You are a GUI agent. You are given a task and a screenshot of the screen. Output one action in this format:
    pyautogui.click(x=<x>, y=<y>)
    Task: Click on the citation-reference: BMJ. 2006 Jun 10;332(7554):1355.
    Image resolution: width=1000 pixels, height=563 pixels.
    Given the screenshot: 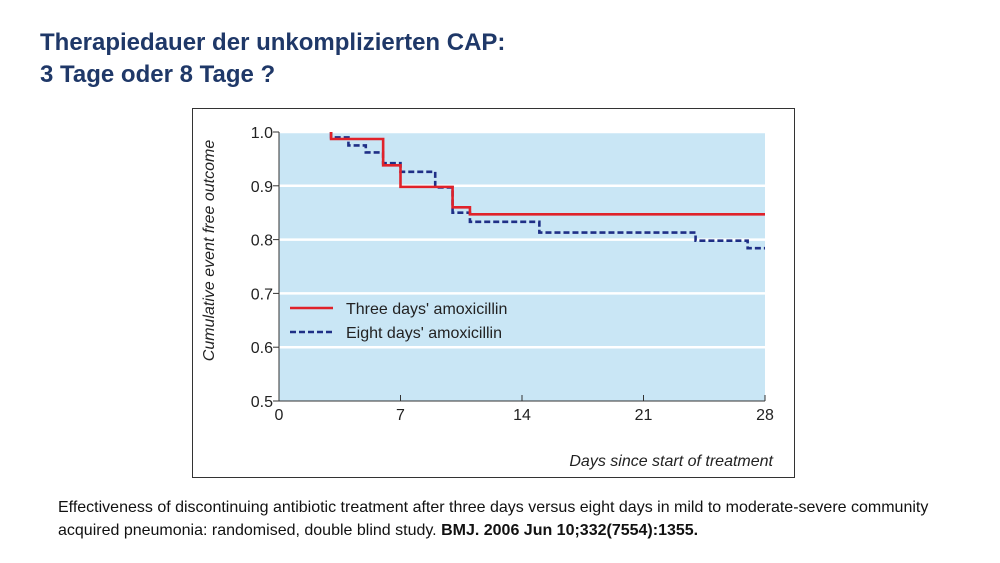 What is the action you would take?
    pyautogui.click(x=570, y=530)
    